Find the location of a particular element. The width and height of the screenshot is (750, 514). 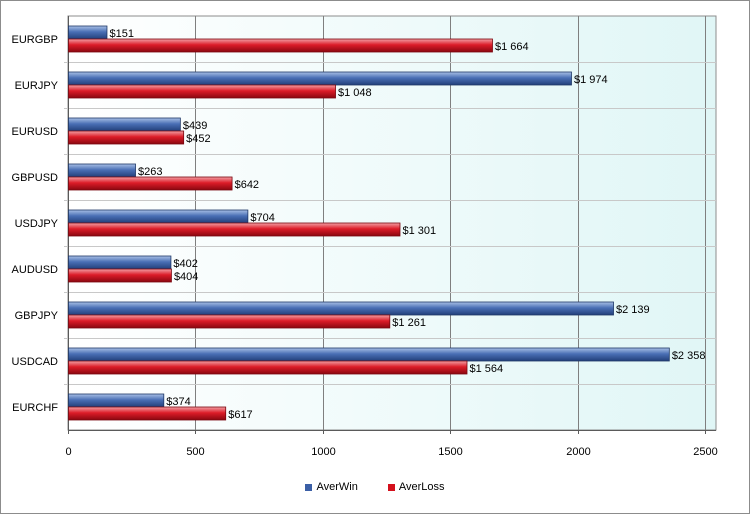

data-label: $1 974 is located at coordinates (591, 80).